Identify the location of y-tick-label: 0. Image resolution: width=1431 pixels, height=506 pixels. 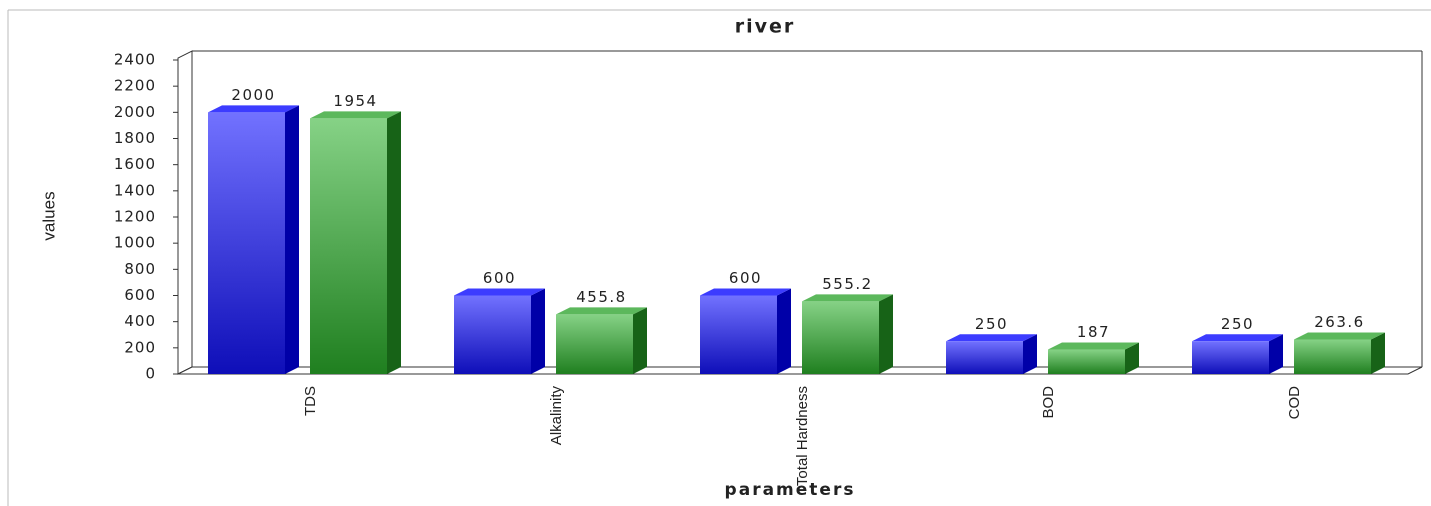
(150, 374).